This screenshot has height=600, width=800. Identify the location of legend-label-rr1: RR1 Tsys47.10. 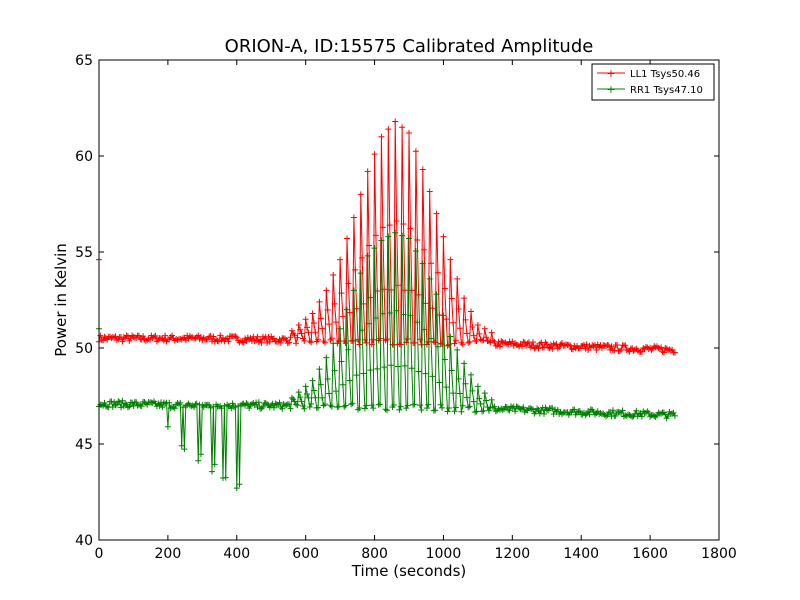
(666, 90).